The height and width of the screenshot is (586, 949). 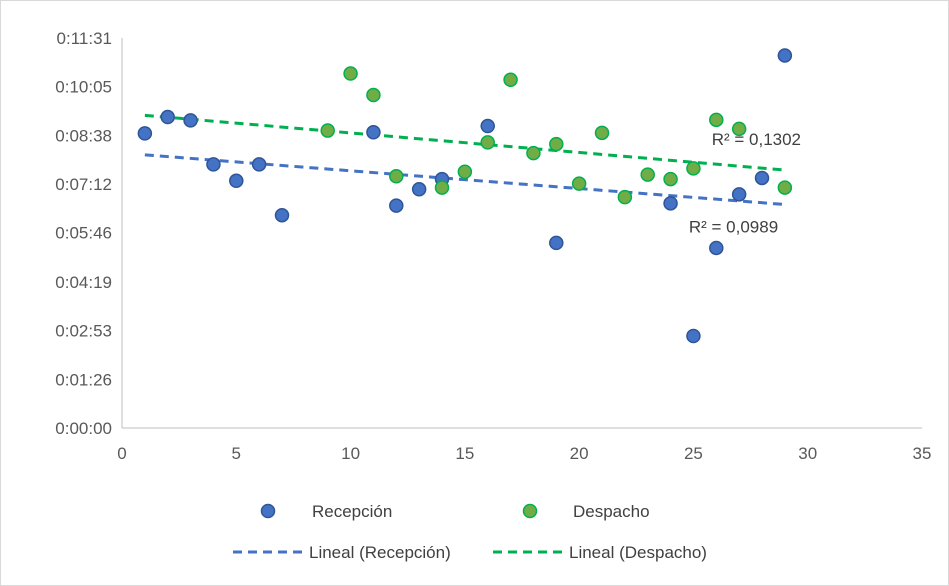 I want to click on legend-label: Despacho, so click(x=611, y=511).